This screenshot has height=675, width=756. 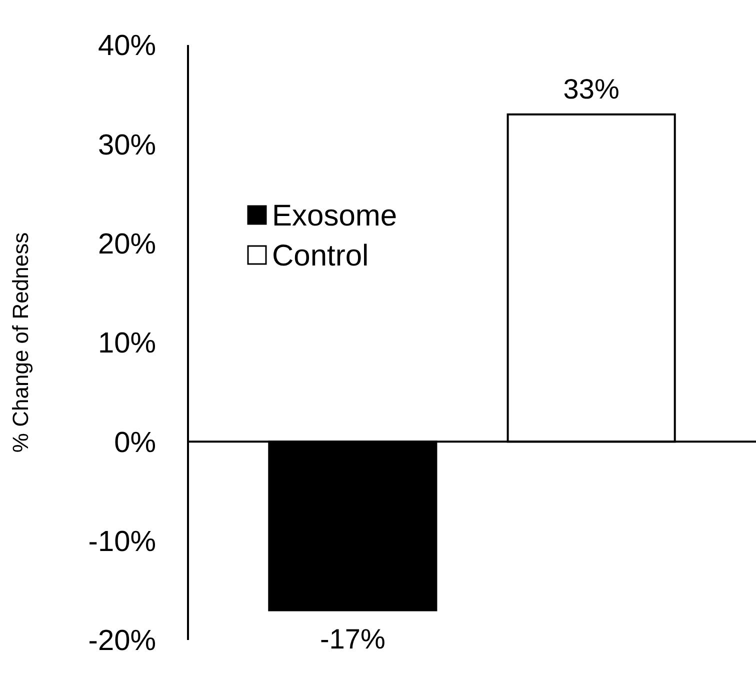 What do you see at coordinates (127, 46) in the screenshot?
I see `y-tick-label: 40%` at bounding box center [127, 46].